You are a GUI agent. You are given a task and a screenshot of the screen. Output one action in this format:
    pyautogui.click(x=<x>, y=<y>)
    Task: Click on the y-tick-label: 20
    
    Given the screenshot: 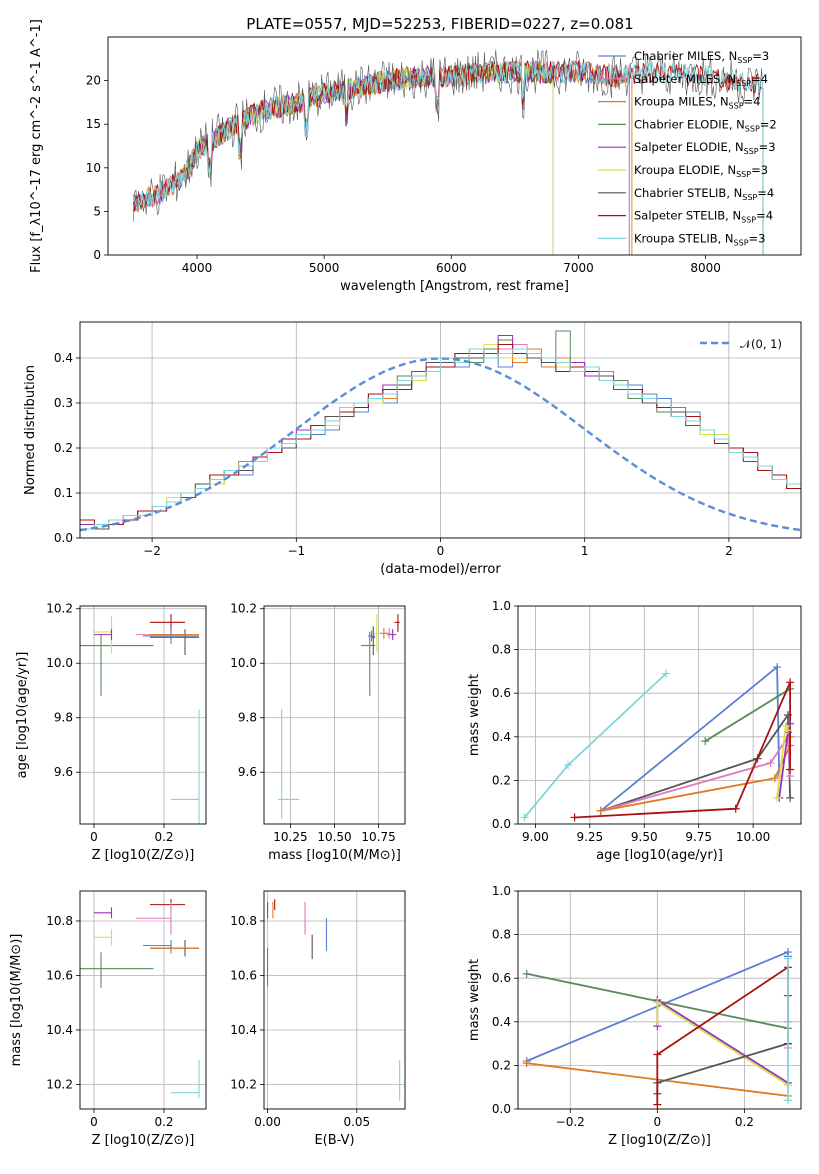 What is the action you would take?
    pyautogui.click(x=93, y=81)
    